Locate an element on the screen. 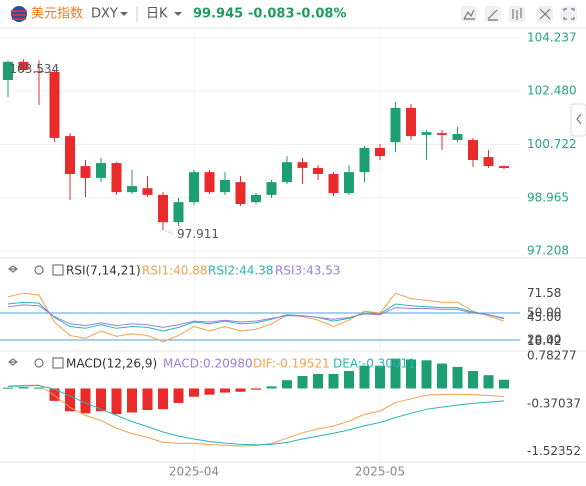 The image size is (586, 486). y-tick-label: 104.237 is located at coordinates (552, 38).